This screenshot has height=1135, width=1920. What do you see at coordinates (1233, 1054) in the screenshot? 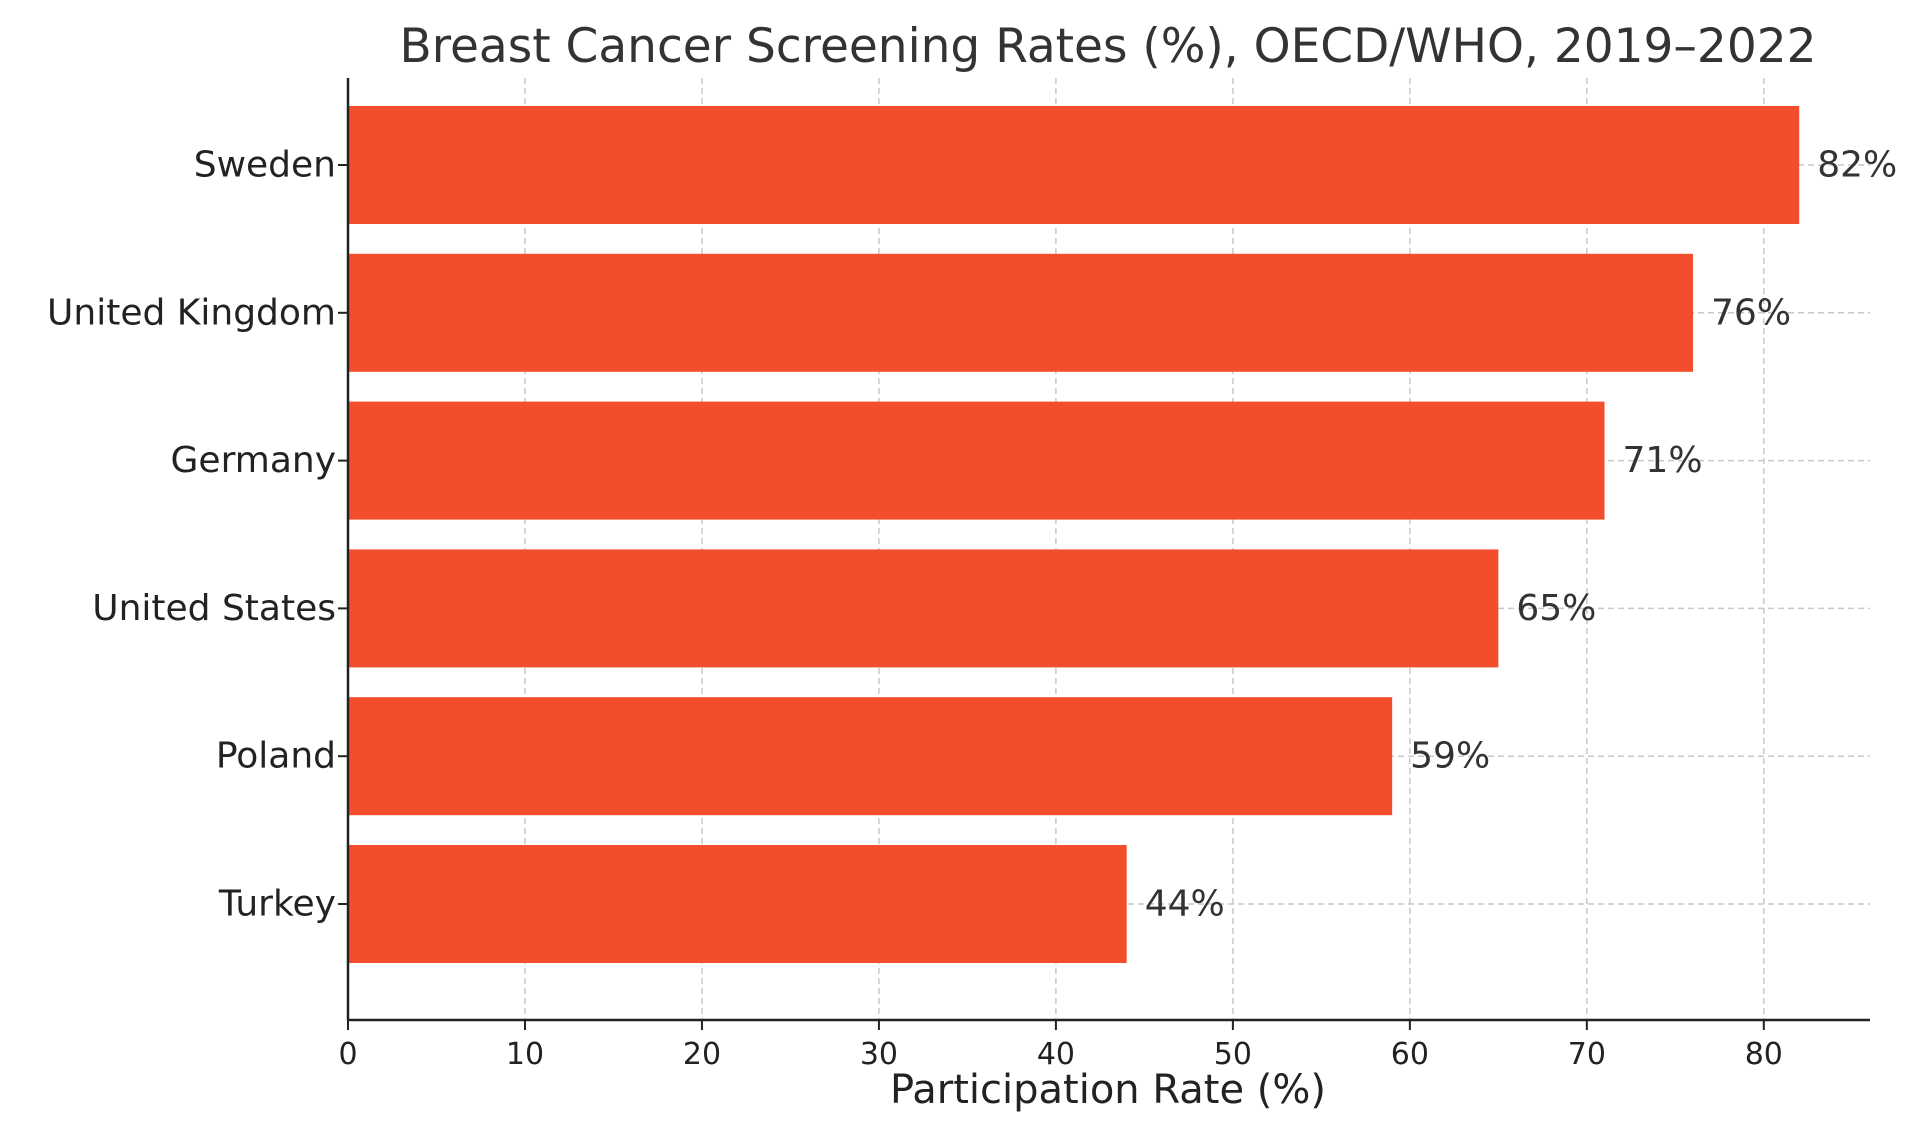
I see `x-tick-label: 50` at bounding box center [1233, 1054].